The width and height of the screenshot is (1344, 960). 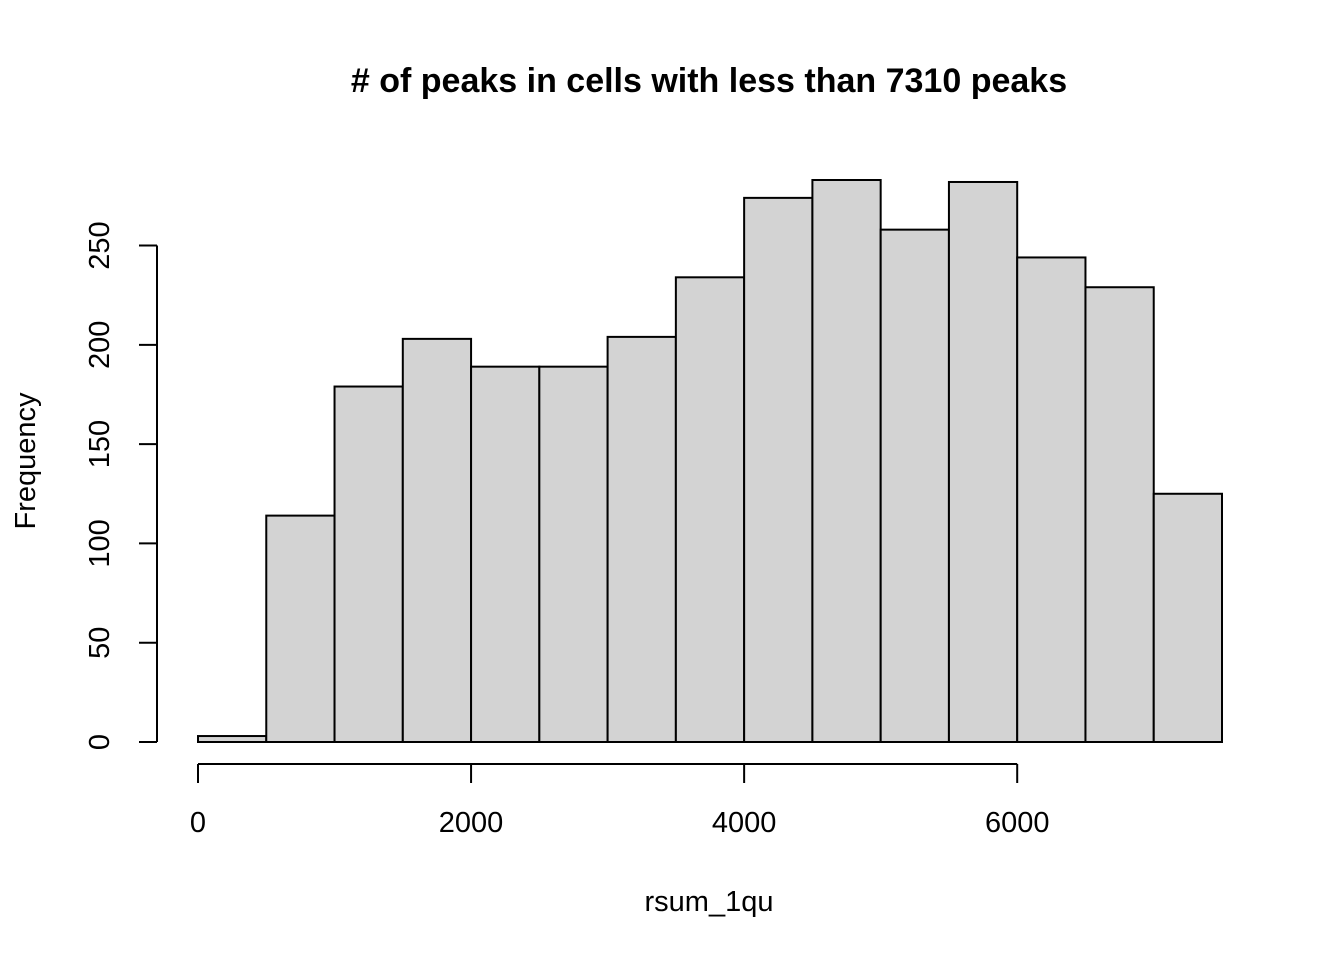 What do you see at coordinates (100, 742) in the screenshot?
I see `y-tick-label: 0` at bounding box center [100, 742].